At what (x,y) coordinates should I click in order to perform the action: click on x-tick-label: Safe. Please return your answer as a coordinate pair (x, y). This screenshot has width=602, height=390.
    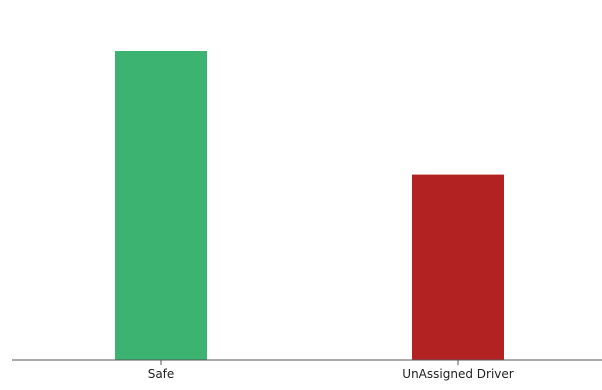
    Looking at the image, I should click on (161, 374).